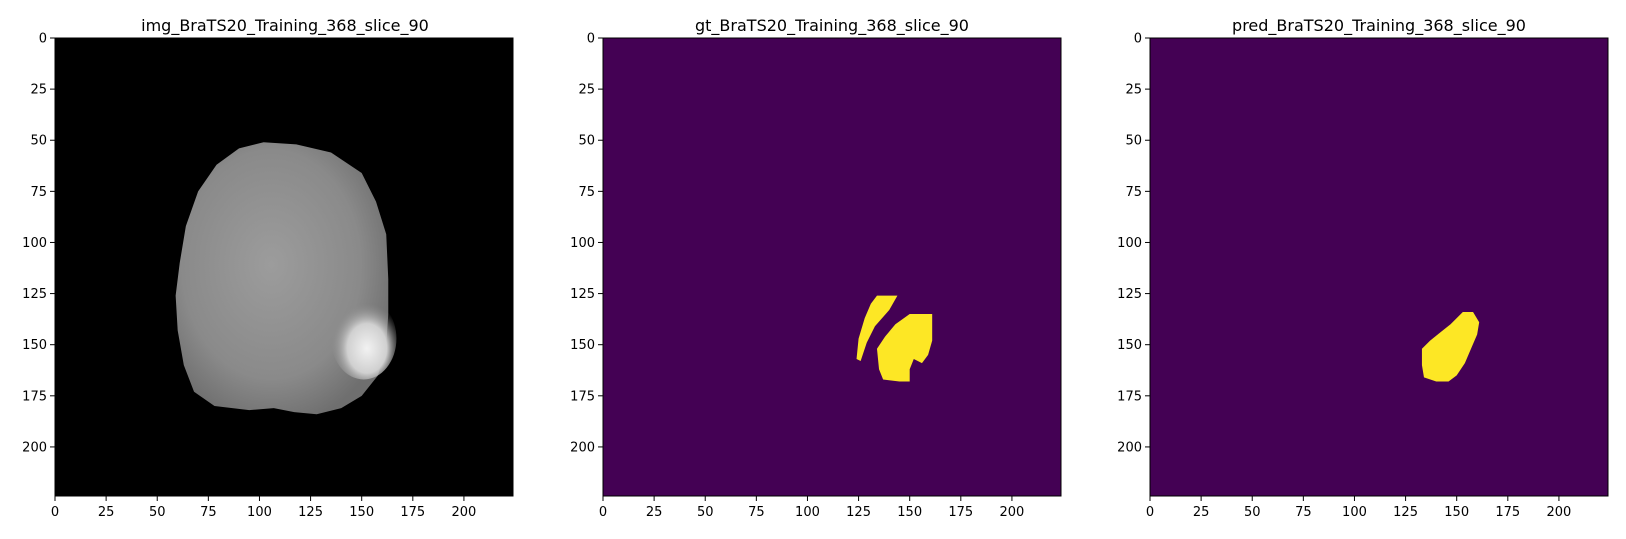 This screenshot has width=1626, height=539. What do you see at coordinates (364, 338) in the screenshot?
I see `lesion-hyperintensity` at bounding box center [364, 338].